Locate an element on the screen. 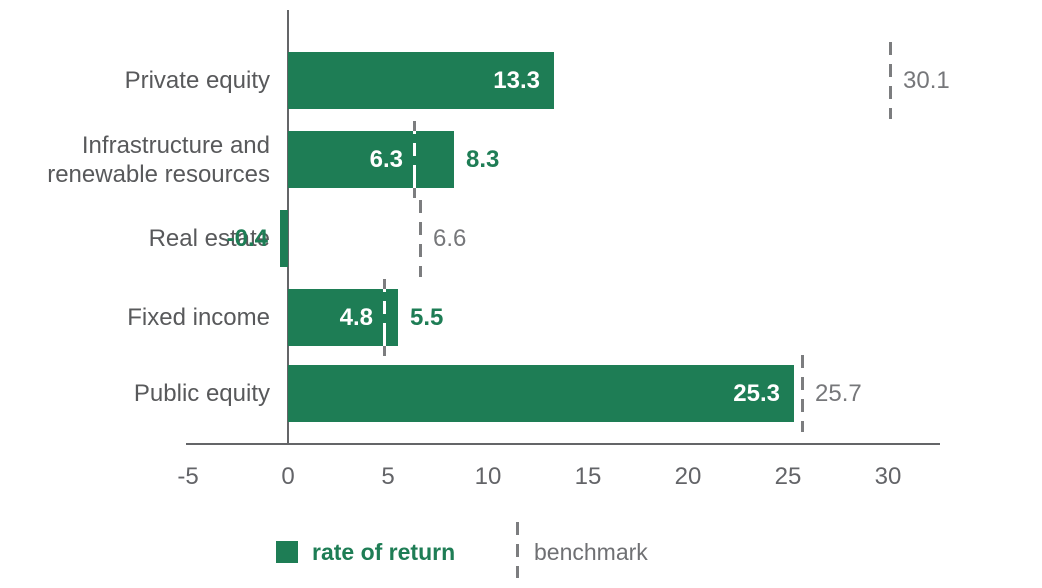 The height and width of the screenshot is (588, 1042). x-tick-label: 25 is located at coordinates (788, 476).